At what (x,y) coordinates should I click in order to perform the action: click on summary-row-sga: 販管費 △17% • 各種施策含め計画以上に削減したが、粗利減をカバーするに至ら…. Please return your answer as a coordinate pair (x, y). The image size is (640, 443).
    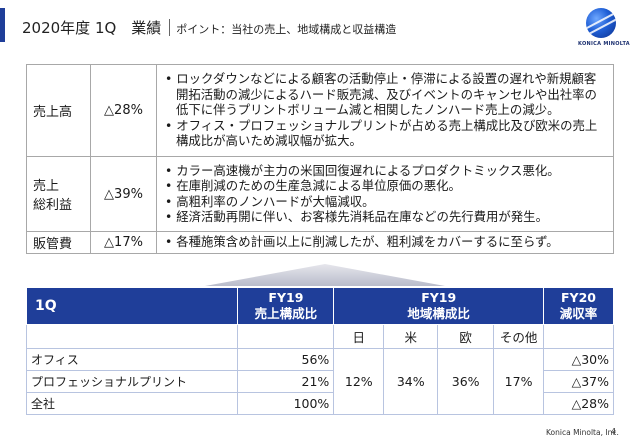
    Looking at the image, I should click on (320, 242).